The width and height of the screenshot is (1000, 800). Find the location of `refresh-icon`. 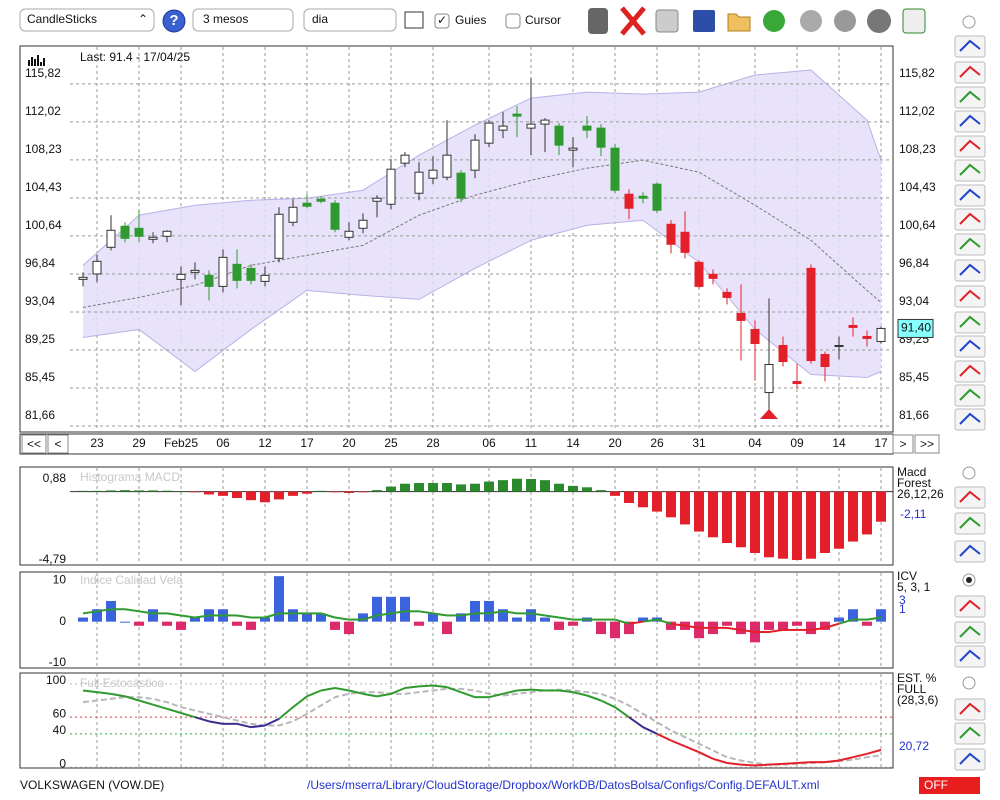

refresh-icon is located at coordinates (774, 21).